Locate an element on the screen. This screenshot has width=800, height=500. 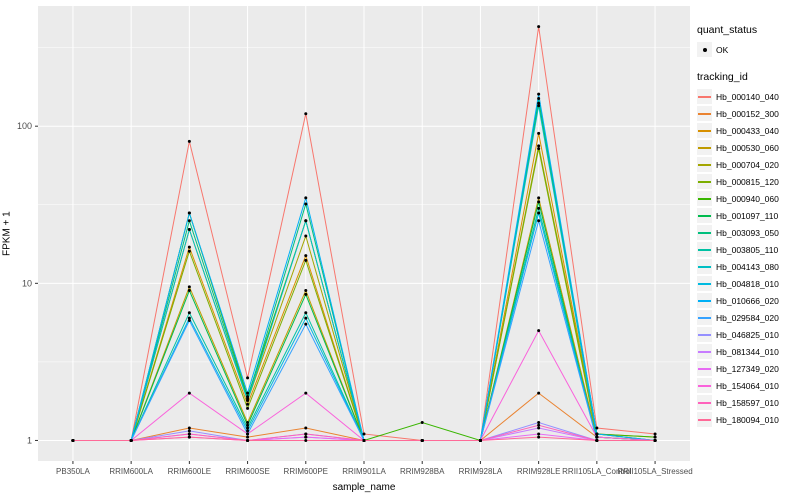
x-tick-label: RRII105LA_Control is located at coordinates (597, 471).